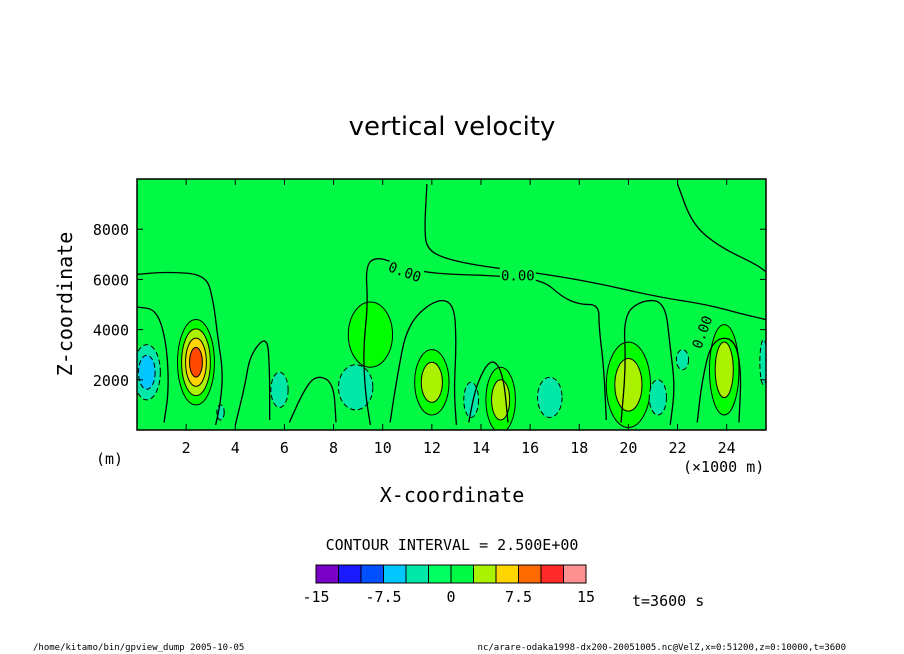  I want to click on contour-interval-label: CONTOUR INTERVAL = 2.500E+00, so click(452, 545).